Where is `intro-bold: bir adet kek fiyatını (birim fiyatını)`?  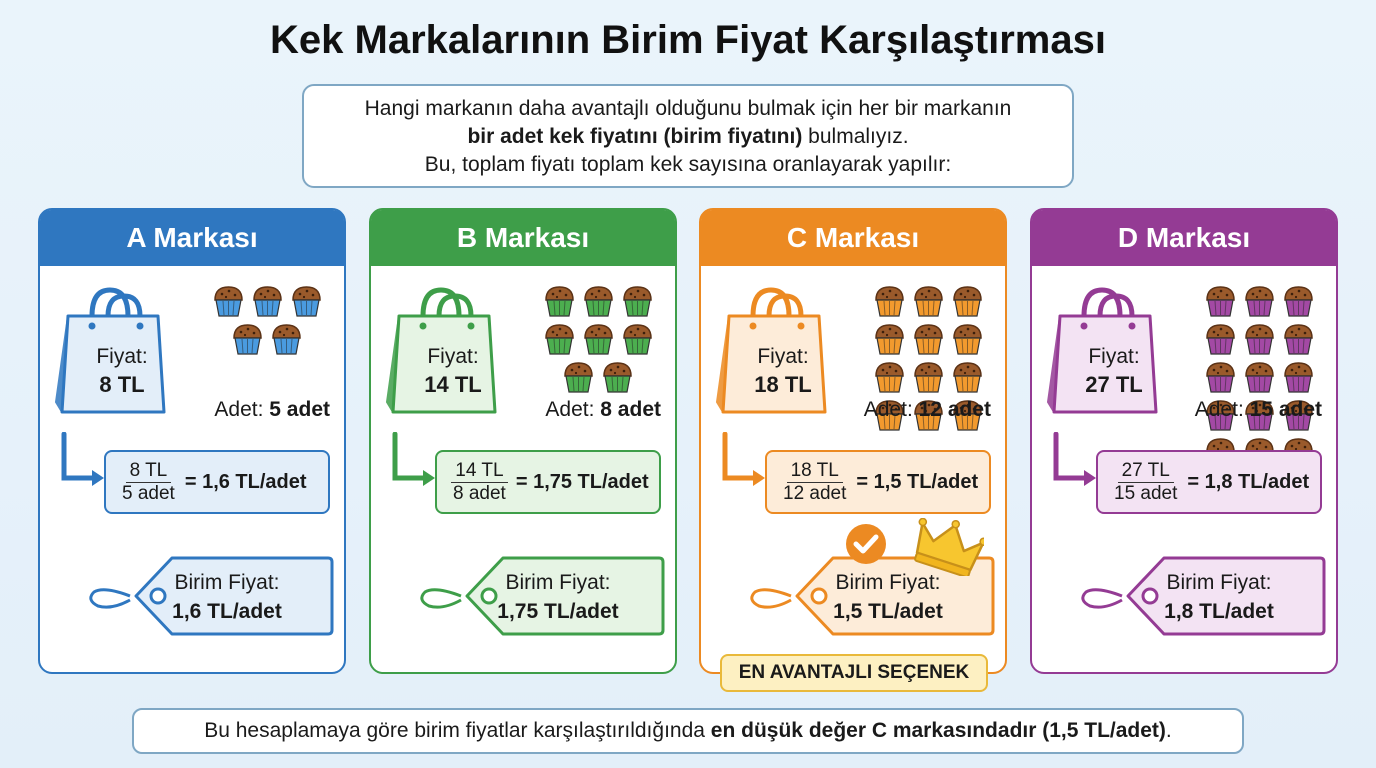
intro-bold: bir adet kek fiyatını (birim fiyatını) is located at coordinates (635, 136).